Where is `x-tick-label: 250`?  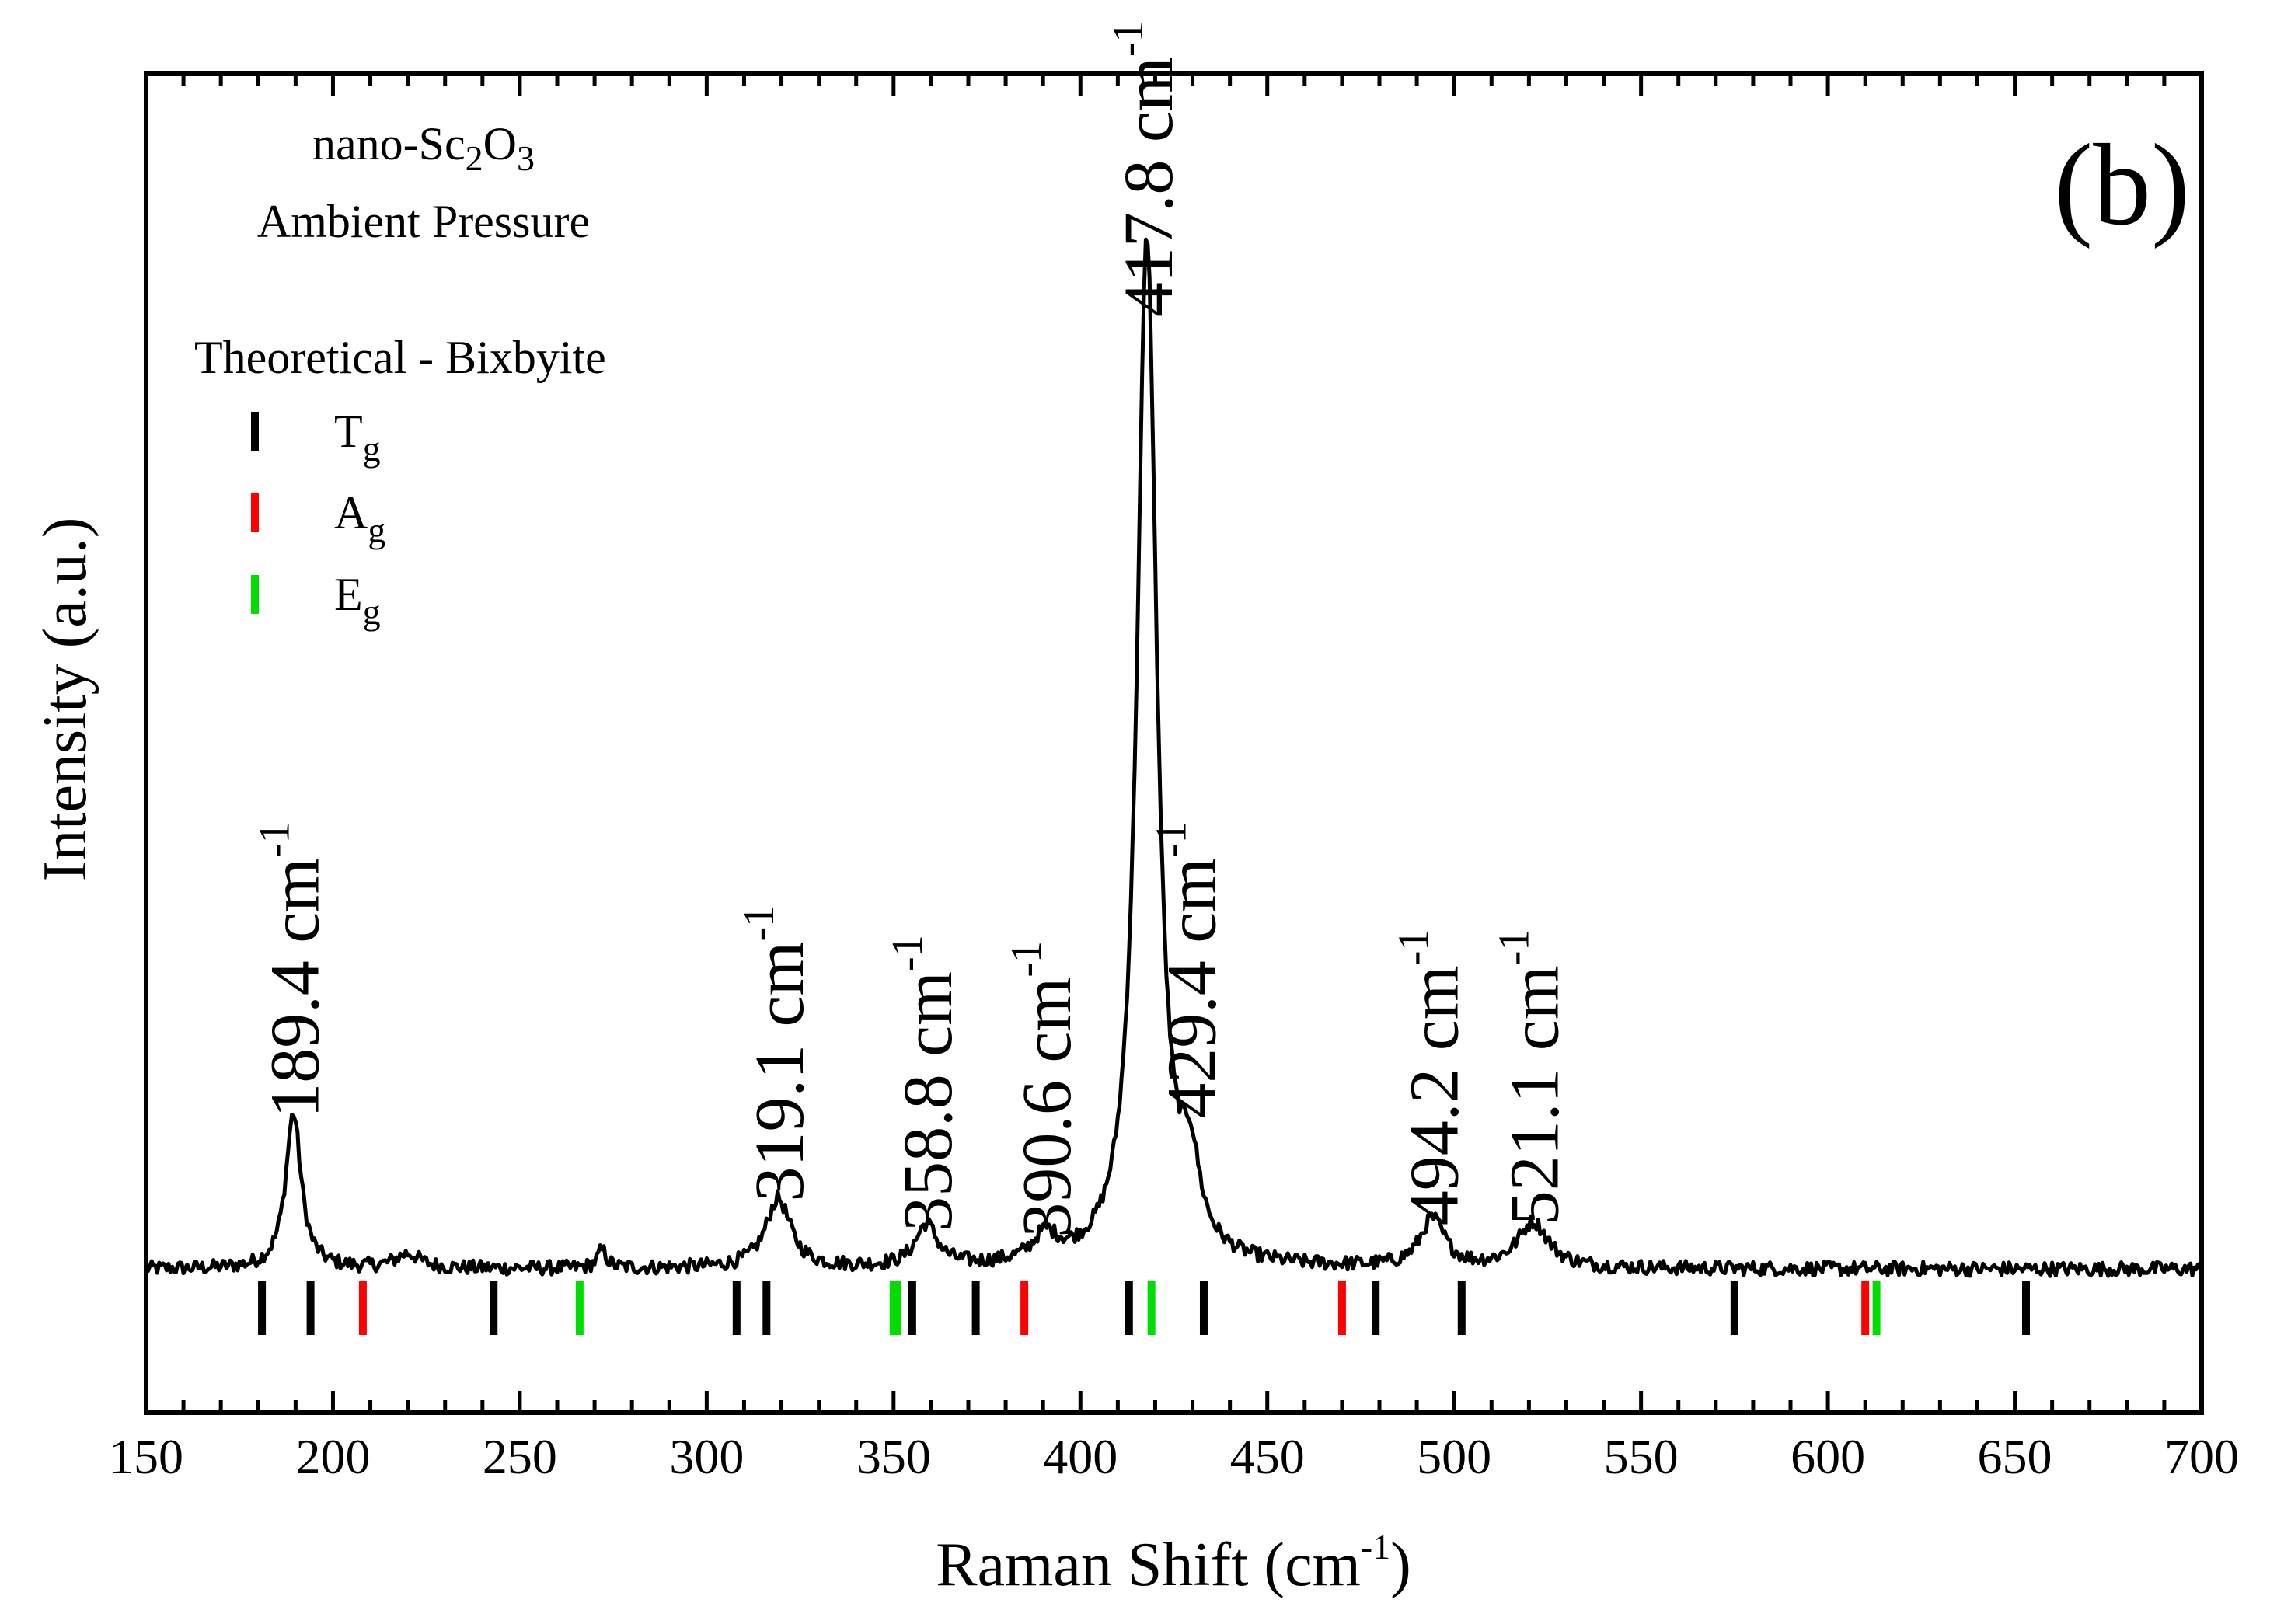
x-tick-label: 250 is located at coordinates (520, 1456).